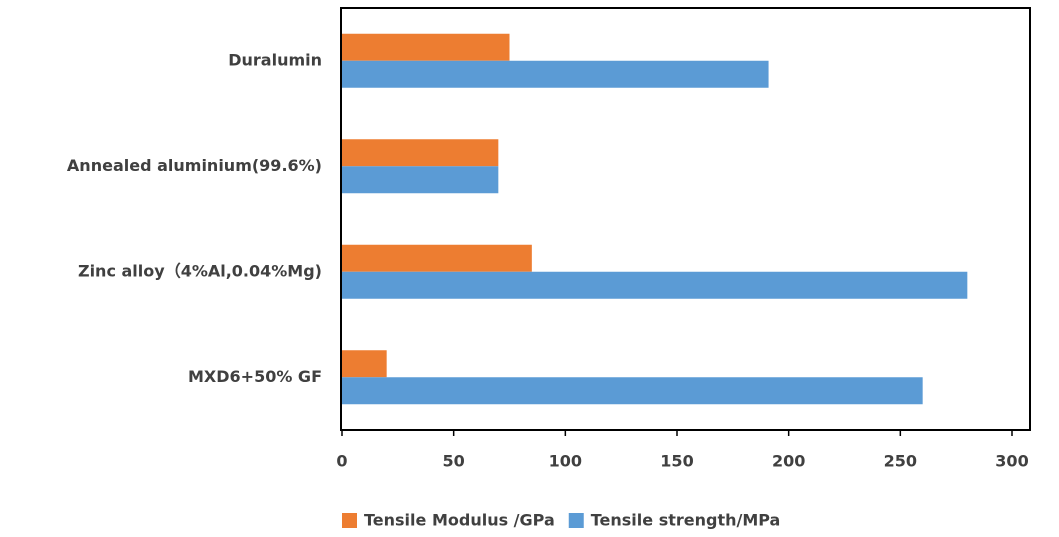 This screenshot has width=1059, height=537. Describe the element at coordinates (454, 461) in the screenshot. I see `x-tick-label: 50` at that location.